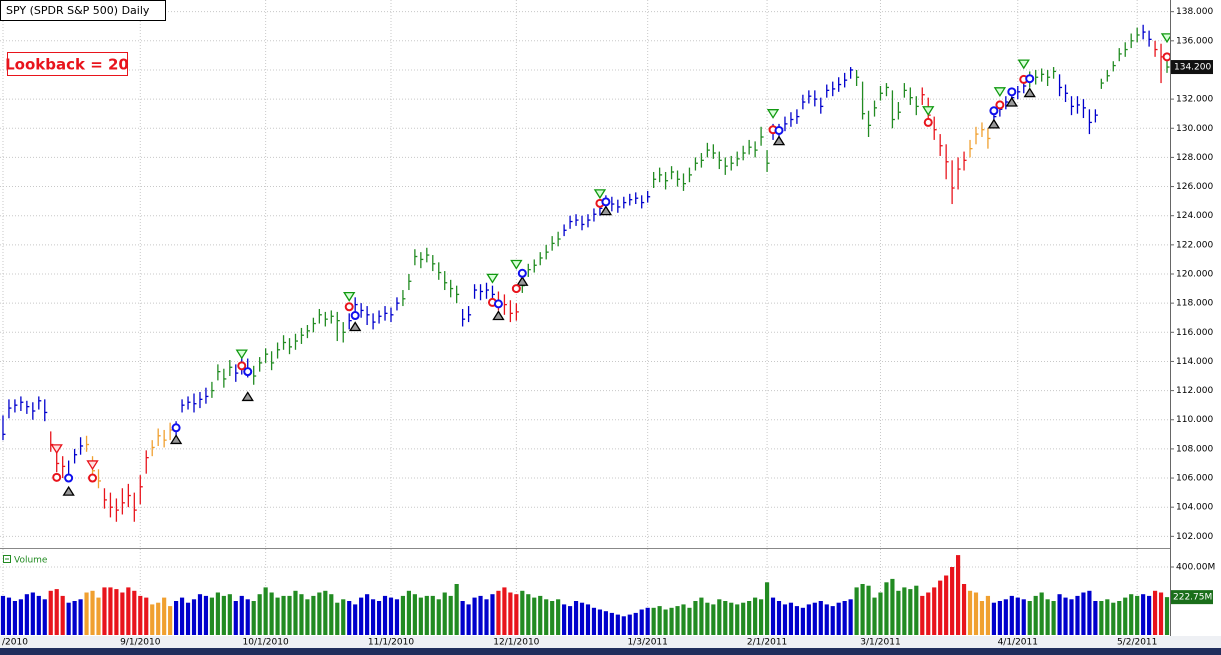 The image size is (1221, 655). Describe the element at coordinates (1194, 537) in the screenshot. I see `y-tick-label: 102.000` at that location.